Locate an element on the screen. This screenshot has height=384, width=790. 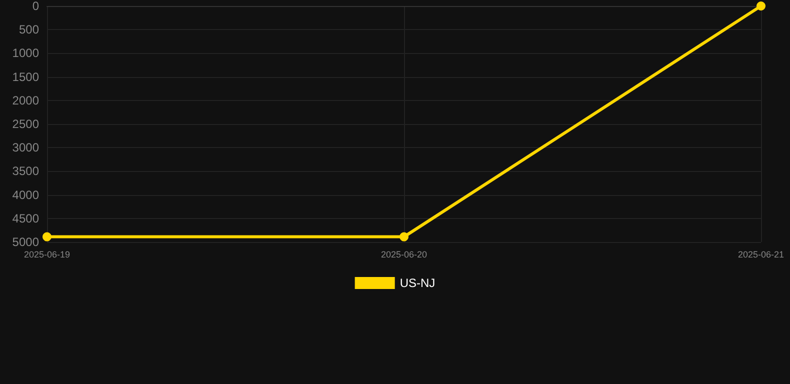
y-tick-label: 1500 is located at coordinates (26, 77).